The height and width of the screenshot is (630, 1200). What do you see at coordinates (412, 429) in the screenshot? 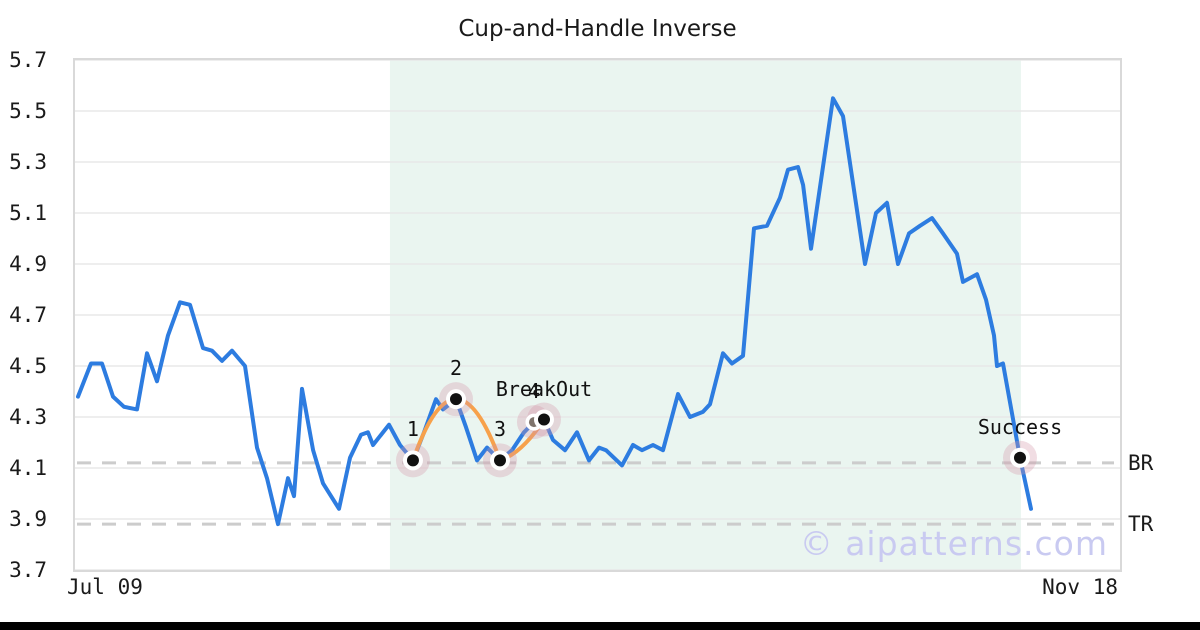
I see `marker-label-1: 1` at bounding box center [412, 429].